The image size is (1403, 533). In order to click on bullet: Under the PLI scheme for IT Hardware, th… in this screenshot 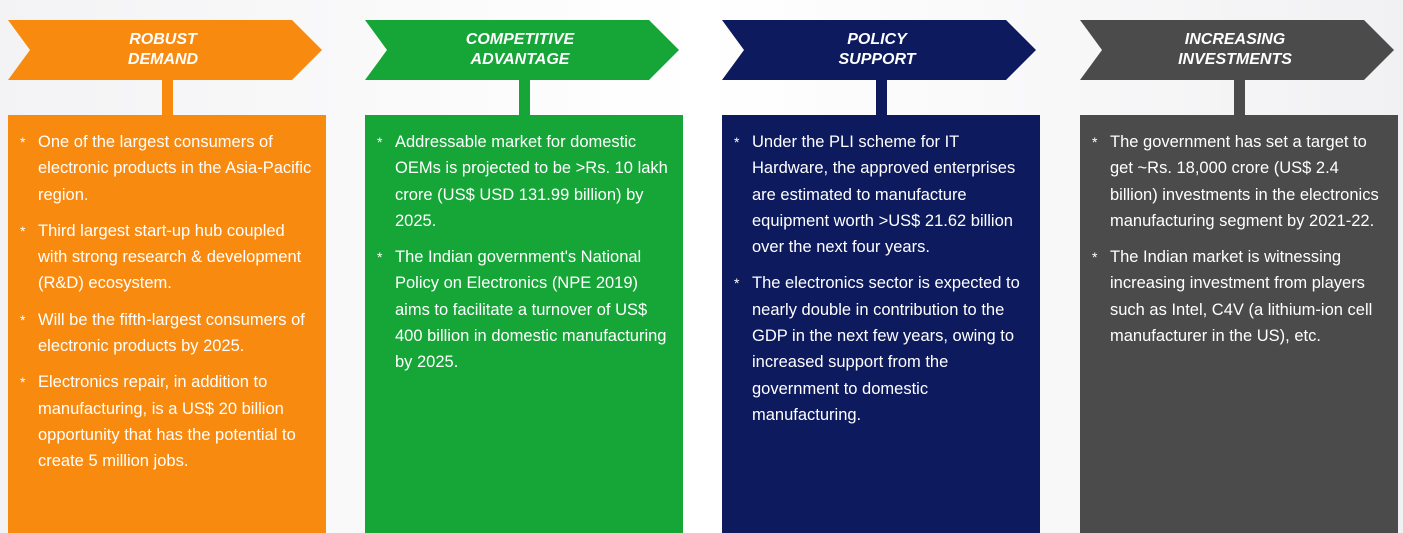, I will do `click(882, 194)`.